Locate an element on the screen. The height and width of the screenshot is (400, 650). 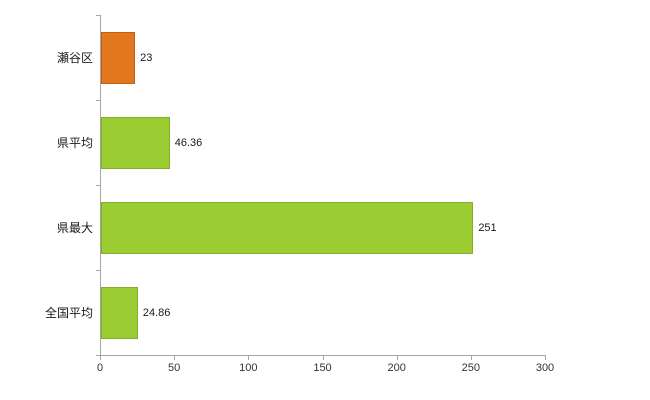
value-label: 24.86 is located at coordinates (156, 312).